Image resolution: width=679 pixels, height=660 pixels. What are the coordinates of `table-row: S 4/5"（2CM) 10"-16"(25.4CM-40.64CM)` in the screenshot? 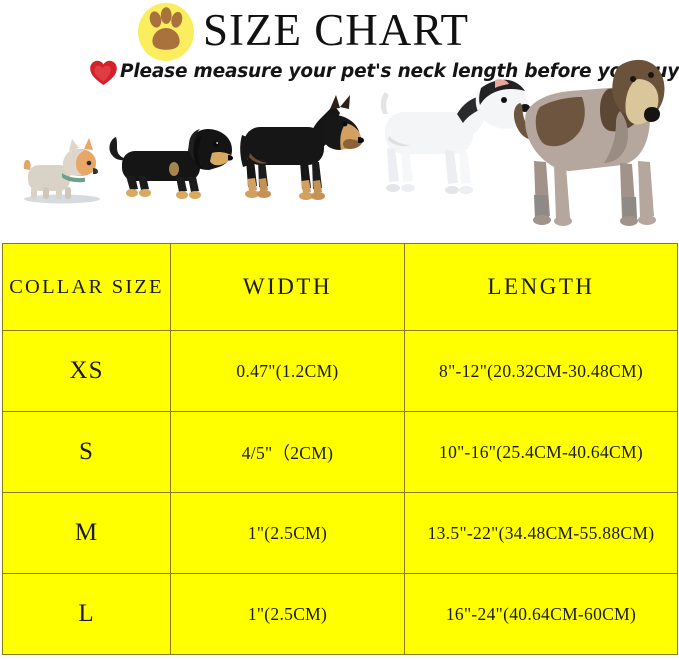 It's located at (340, 452).